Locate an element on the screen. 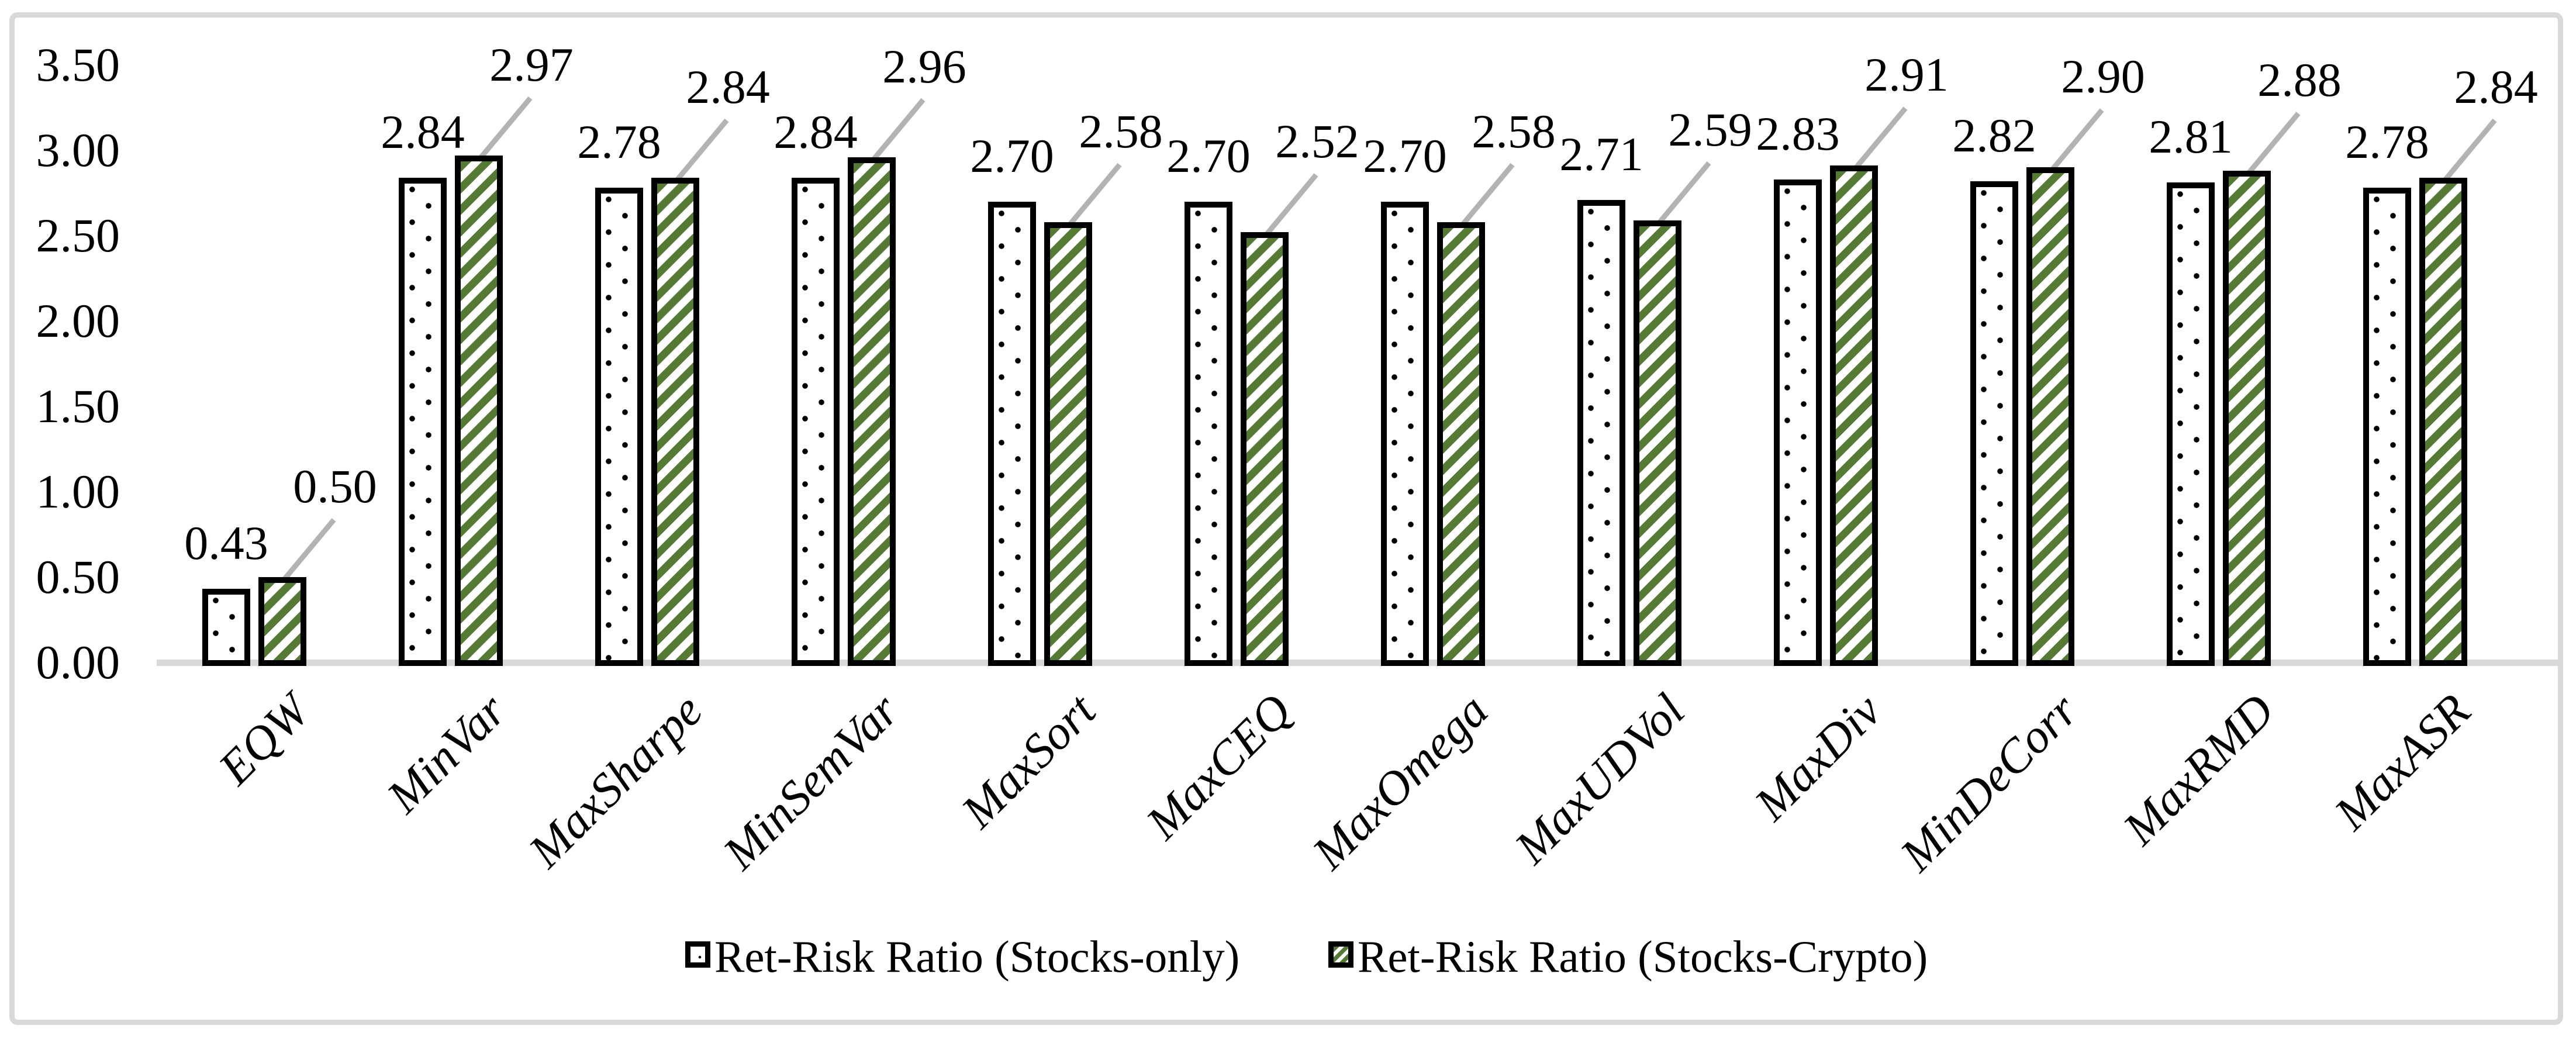  bar-stocks-crypto-MaxRMD is located at coordinates (2247, 419).